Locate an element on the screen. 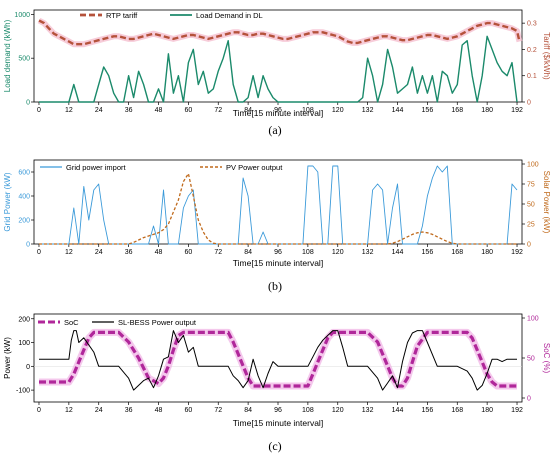  y-tick-label: 400 is located at coordinates (24, 197).